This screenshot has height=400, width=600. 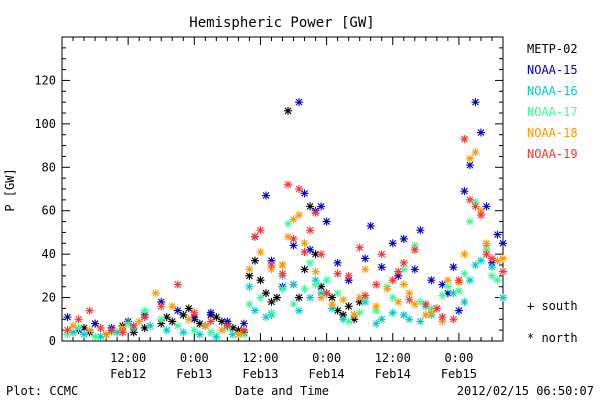 I want to click on y-axis-label: P [GW], so click(x=10, y=189).